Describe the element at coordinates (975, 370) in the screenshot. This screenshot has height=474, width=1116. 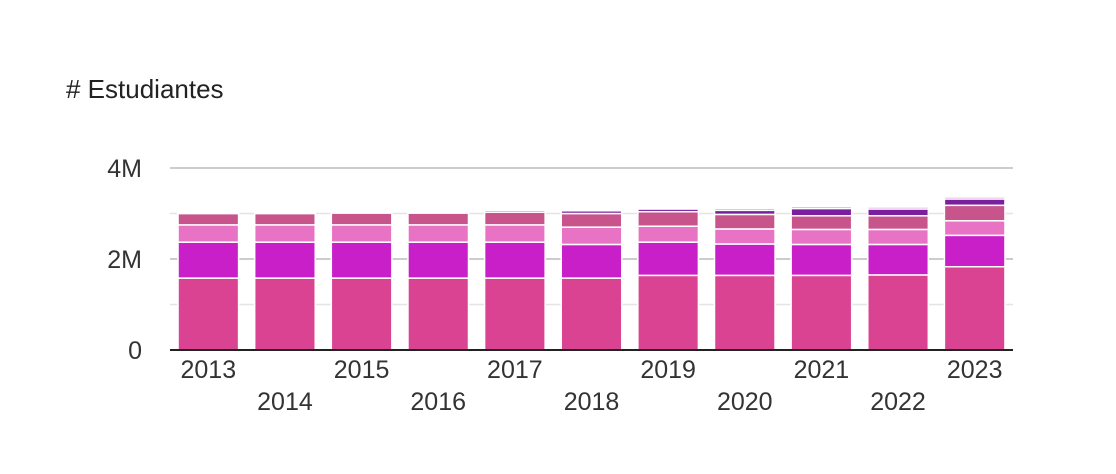
I see `x-tick-label: 2023` at that location.